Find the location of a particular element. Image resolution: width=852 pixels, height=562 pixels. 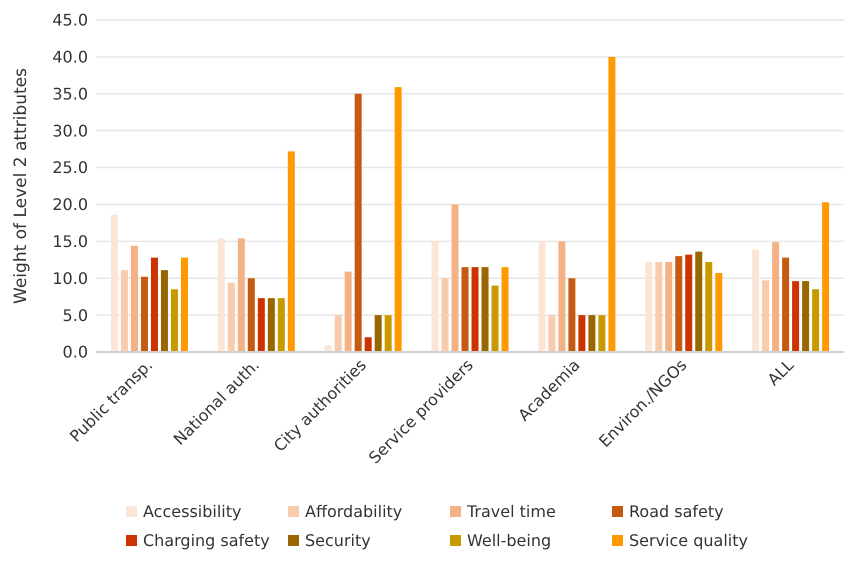

y-tick-label: 5.0 is located at coordinates (75, 315).